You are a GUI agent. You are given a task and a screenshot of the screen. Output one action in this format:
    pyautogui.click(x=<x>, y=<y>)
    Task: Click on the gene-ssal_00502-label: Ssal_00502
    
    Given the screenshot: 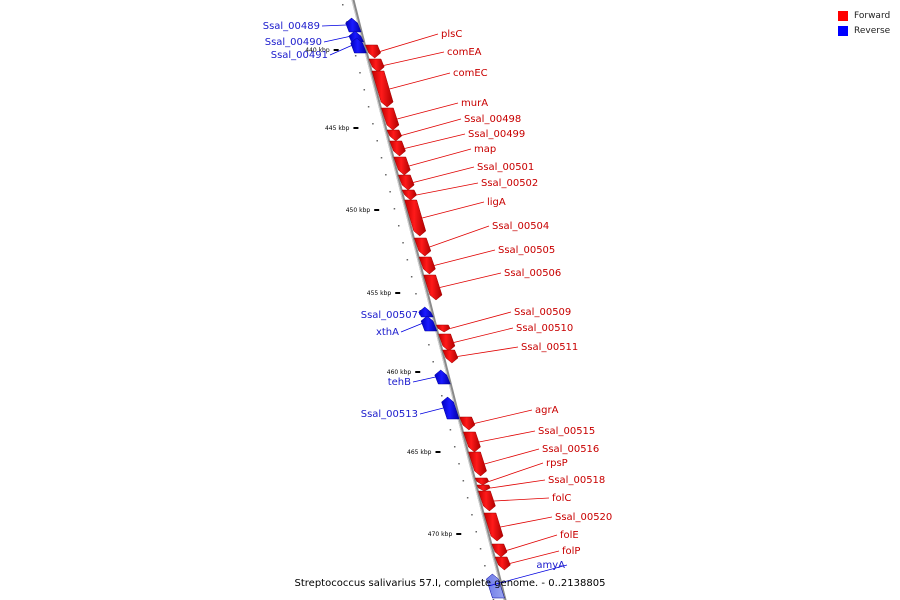 What is the action you would take?
    pyautogui.click(x=509, y=183)
    